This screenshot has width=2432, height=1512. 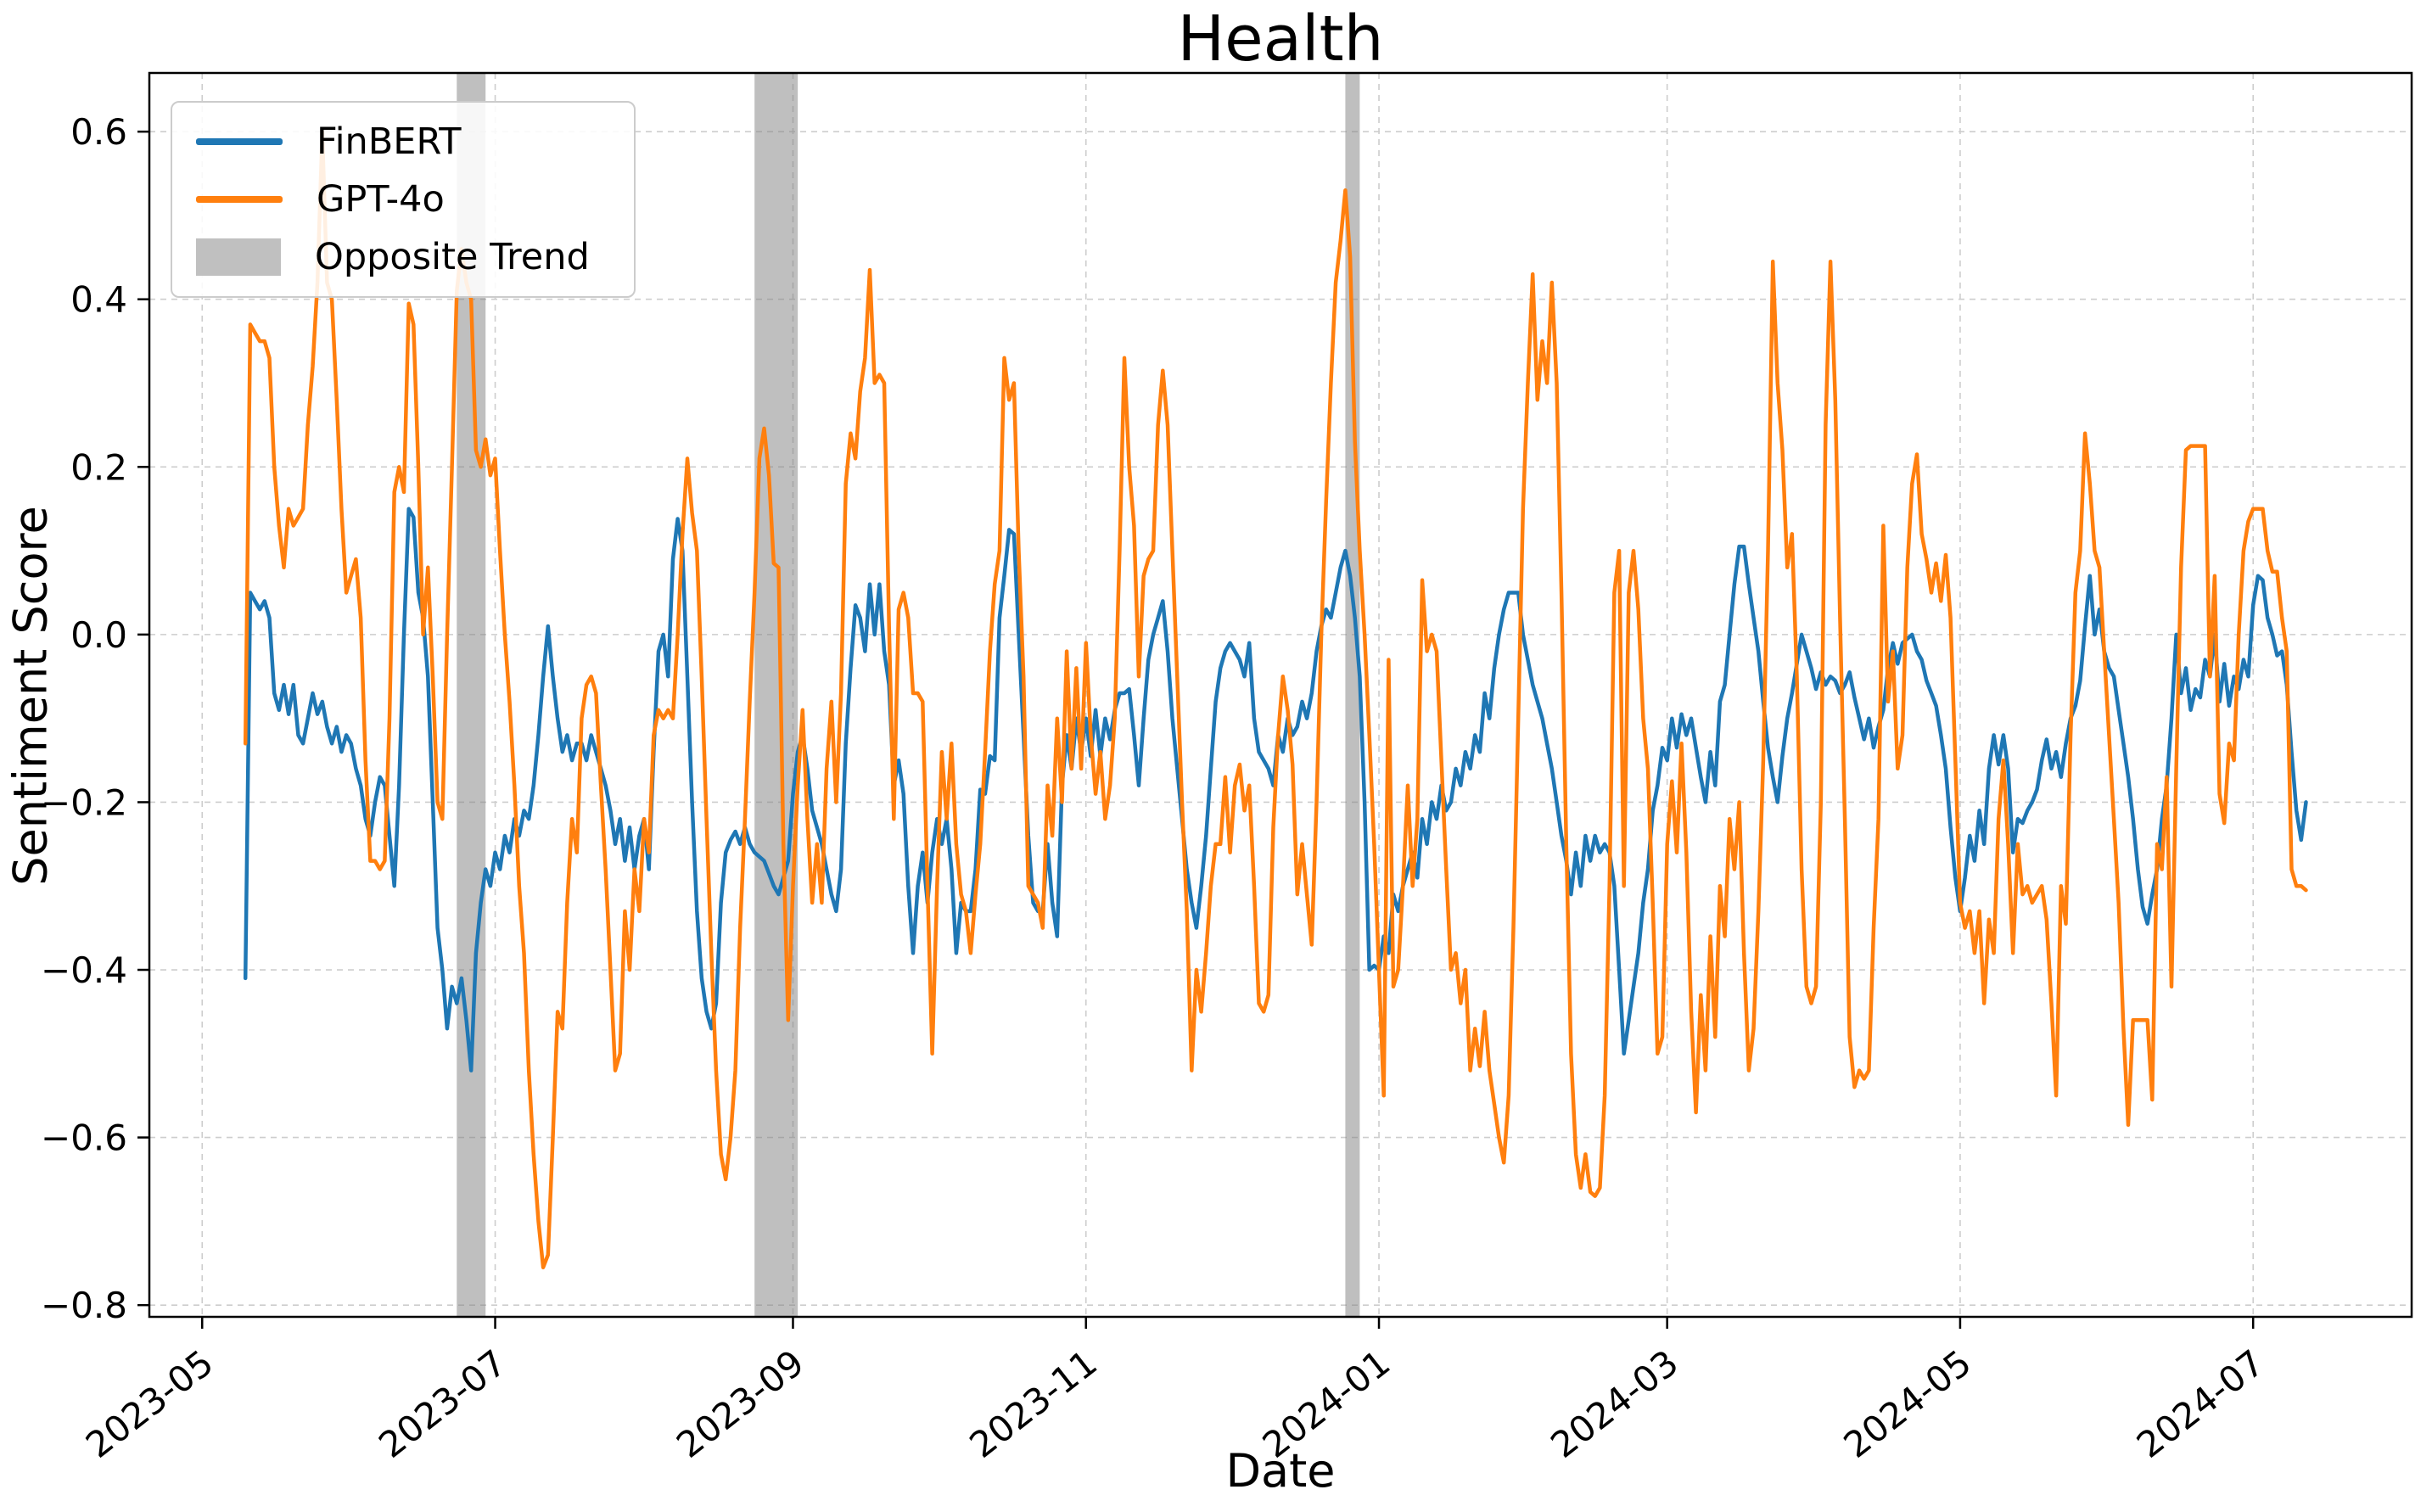 I want to click on y-tick-label: −0.8, so click(x=84, y=1305).